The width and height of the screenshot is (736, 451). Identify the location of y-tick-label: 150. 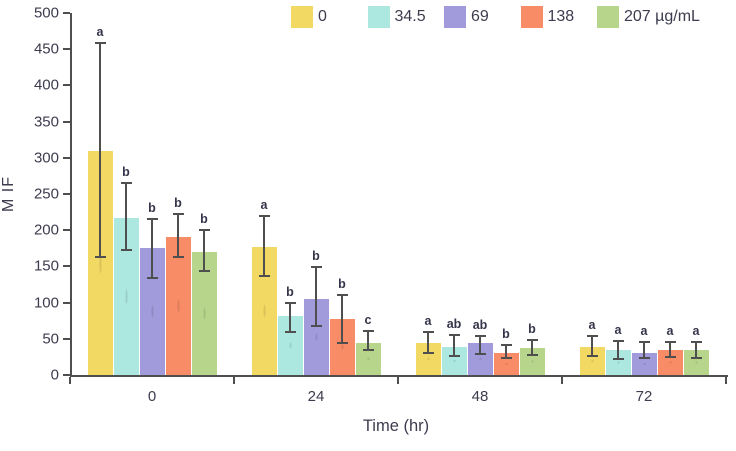
(46, 266).